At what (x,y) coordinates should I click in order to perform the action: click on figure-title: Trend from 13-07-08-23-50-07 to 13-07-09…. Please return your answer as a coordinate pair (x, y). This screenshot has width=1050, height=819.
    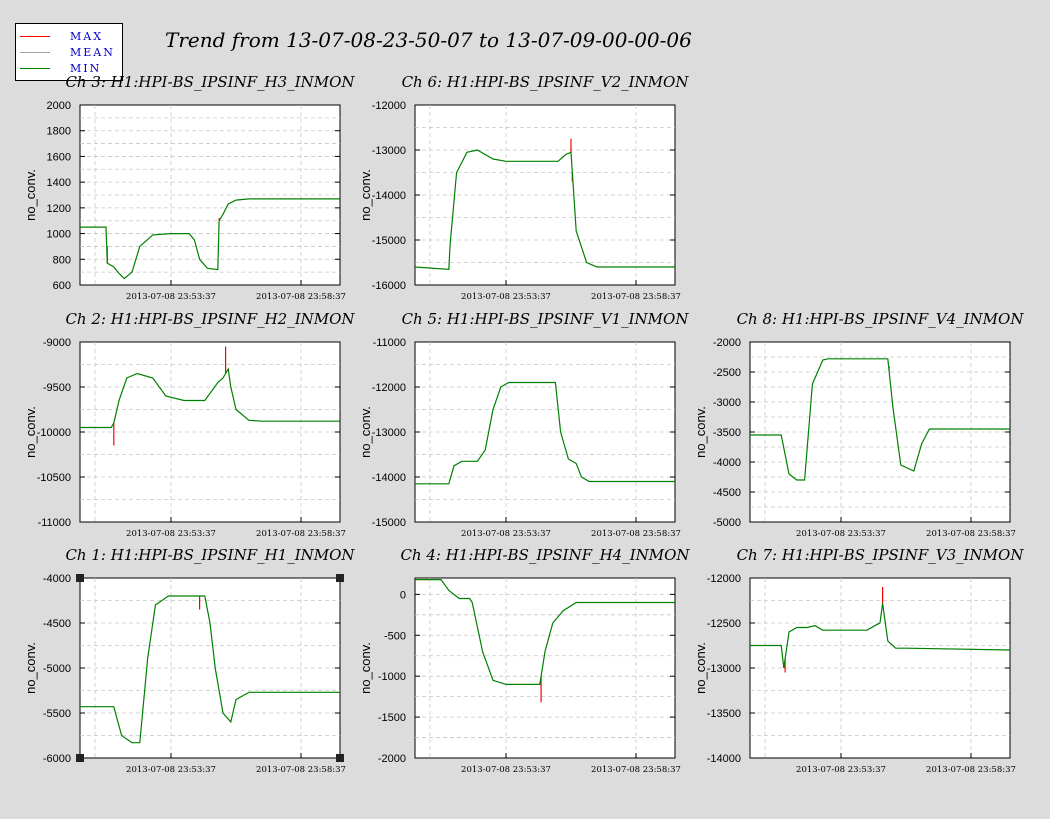
    Looking at the image, I should click on (428, 40).